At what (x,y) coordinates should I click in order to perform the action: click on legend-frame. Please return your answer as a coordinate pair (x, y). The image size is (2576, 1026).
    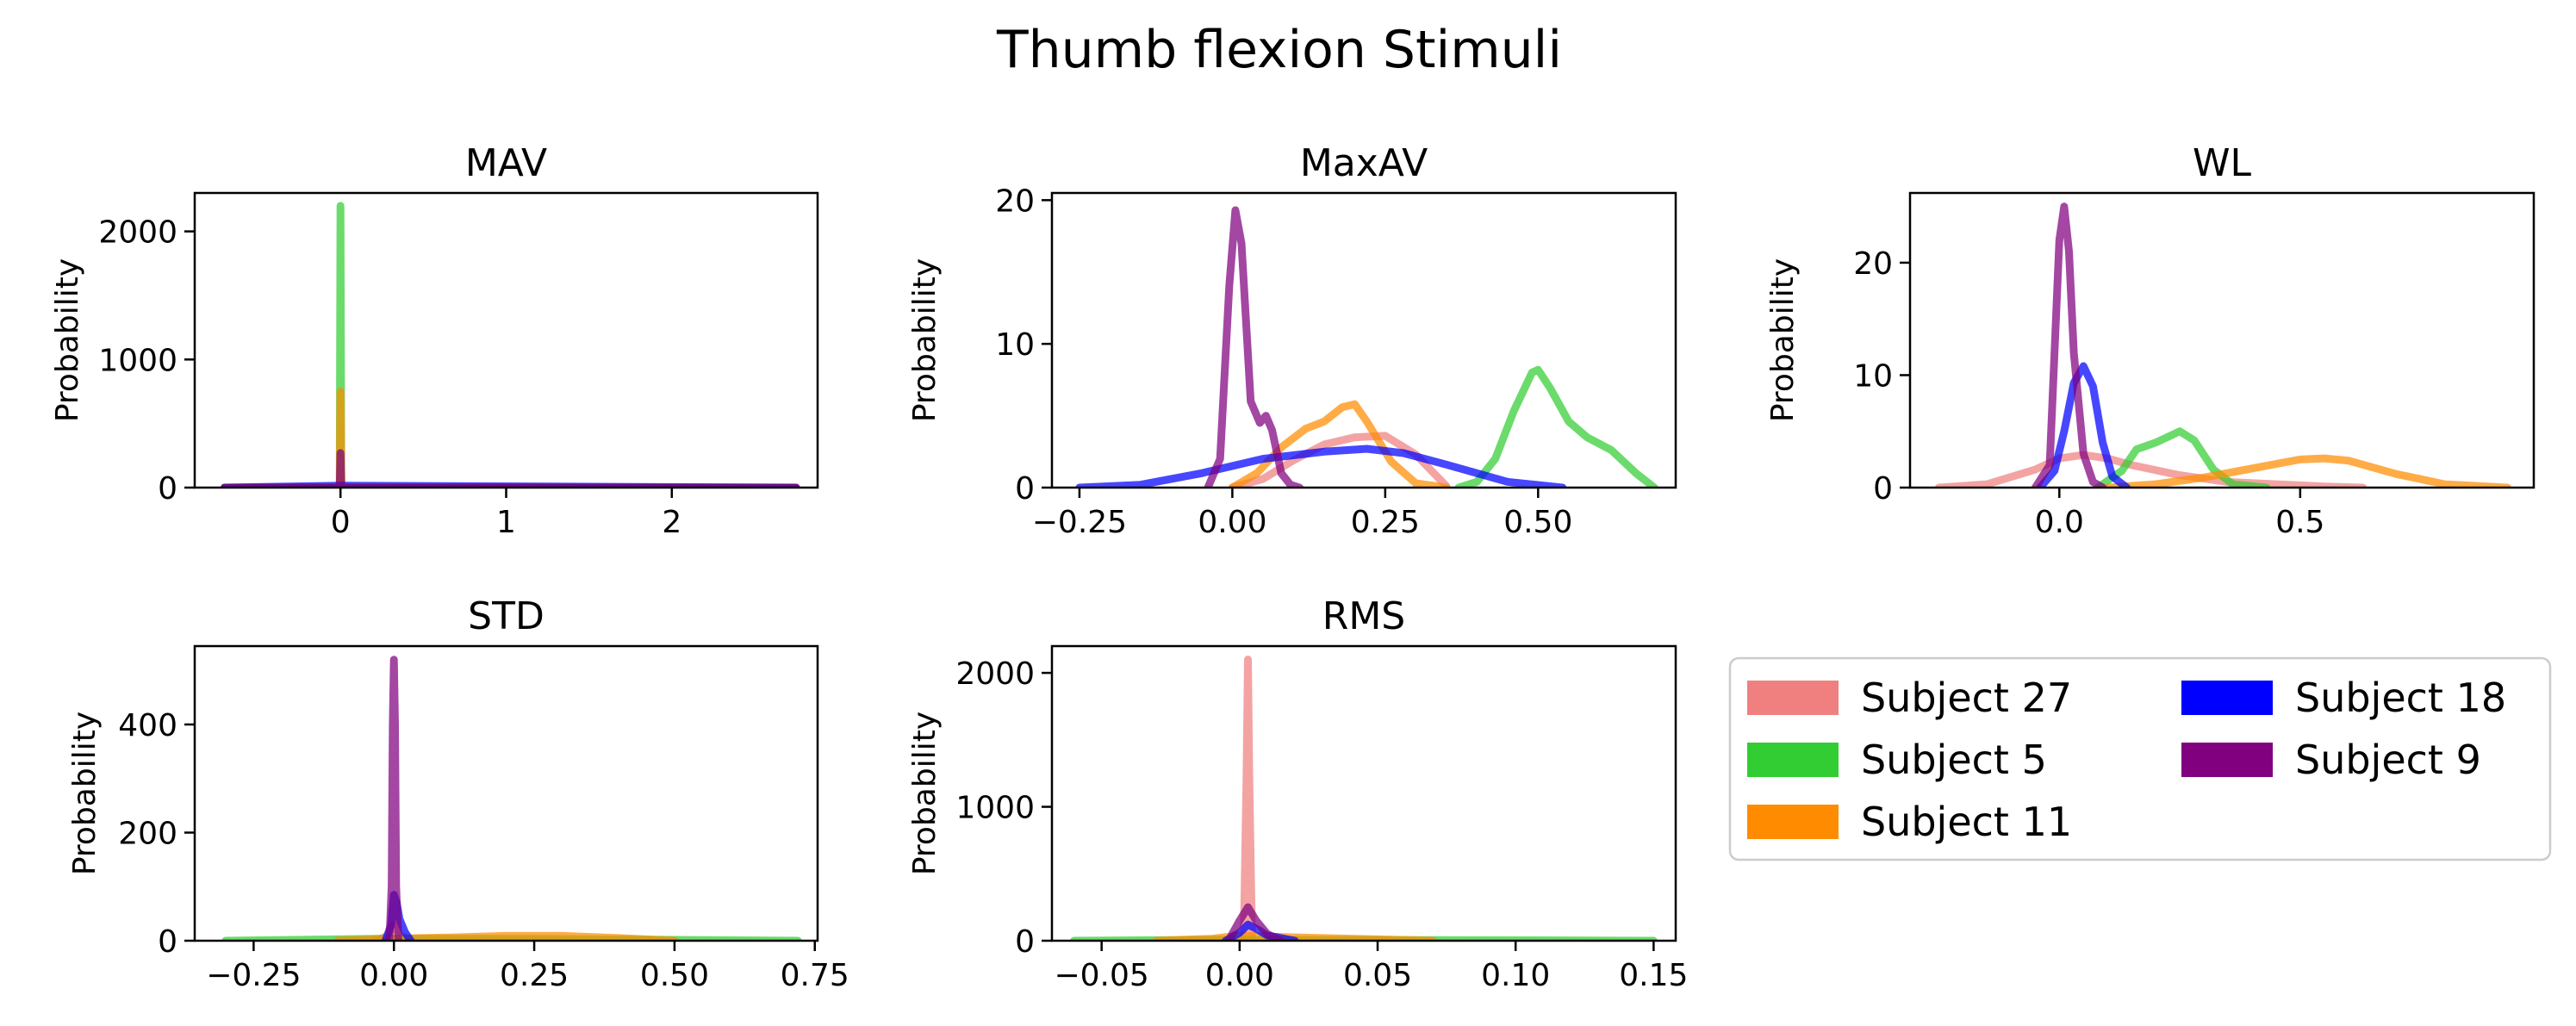
    Looking at the image, I should click on (2140, 758).